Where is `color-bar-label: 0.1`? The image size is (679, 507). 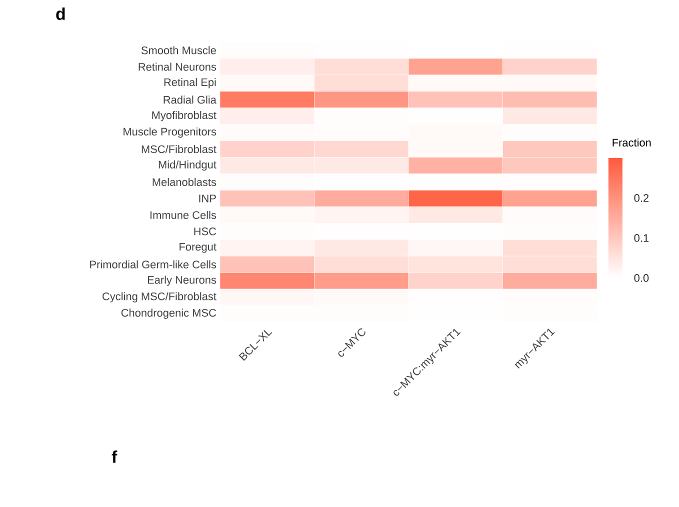
color-bar-label: 0.1 is located at coordinates (641, 238).